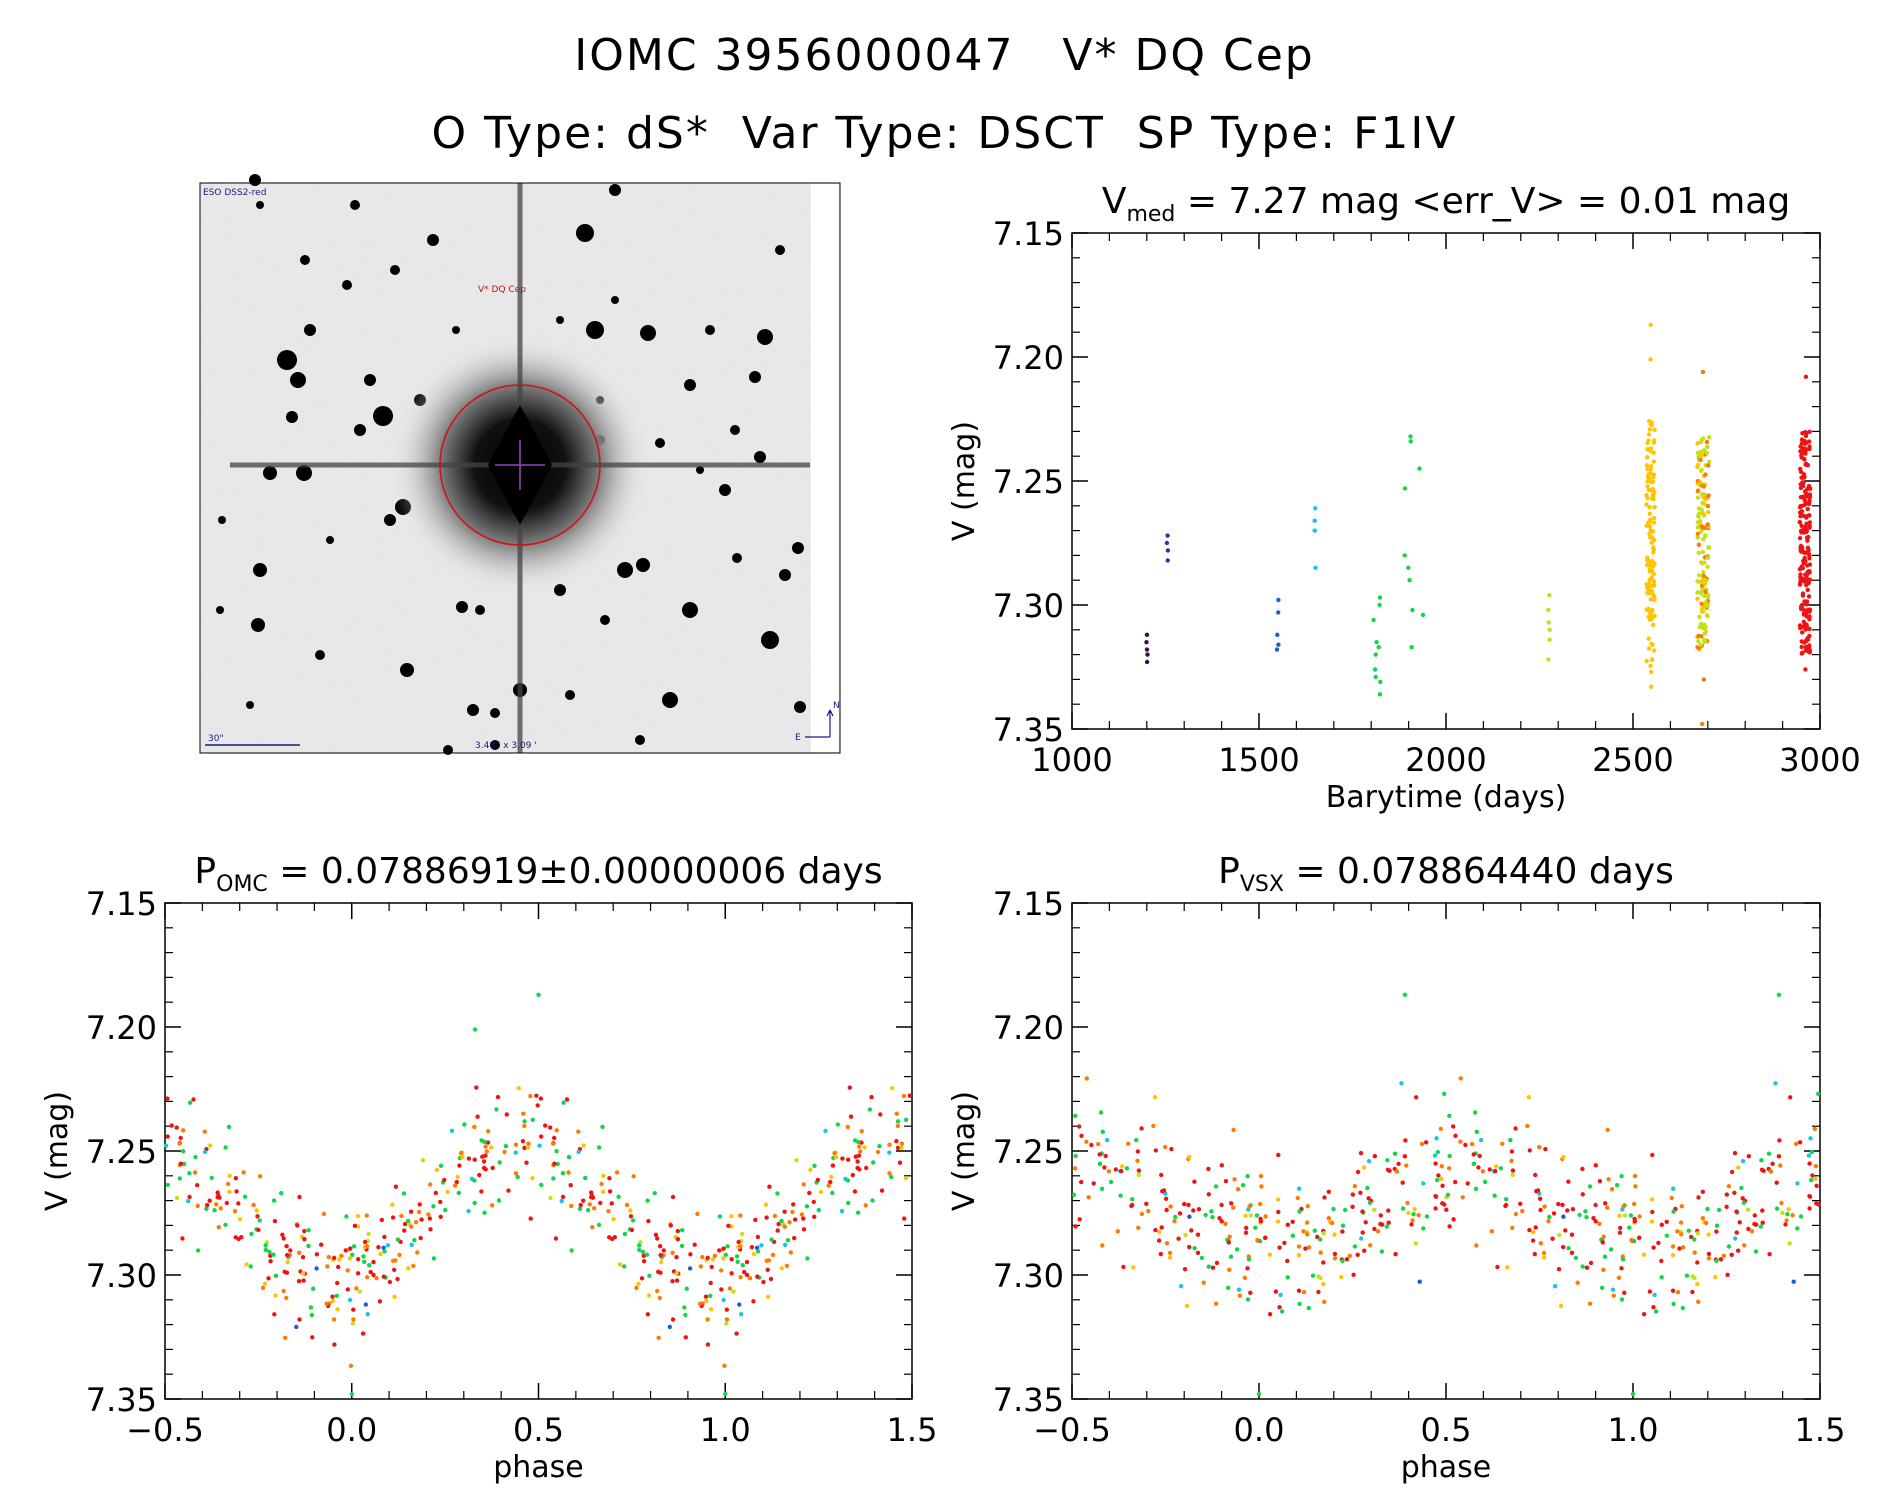 Image resolution: width=1889 pixels, height=1494 pixels. Describe the element at coordinates (1028, 606) in the screenshot. I see `y-tick-label: 7.30` at that location.